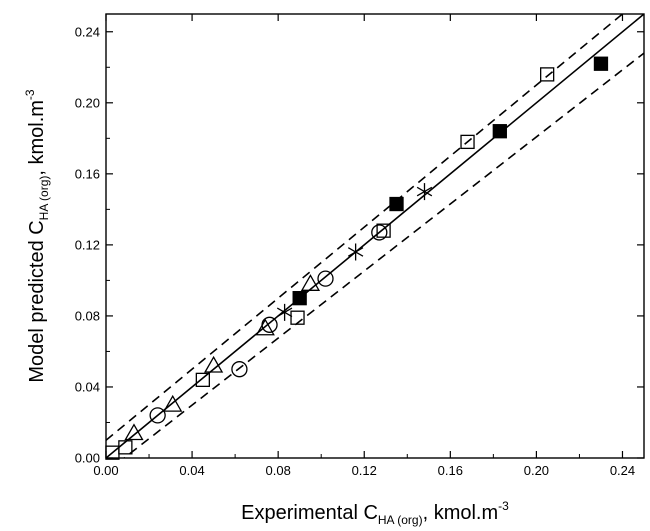 The height and width of the screenshot is (531, 650). I want to click on x-axis-title: Experimental CHA (org), kmol.m-3, so click(375, 513).